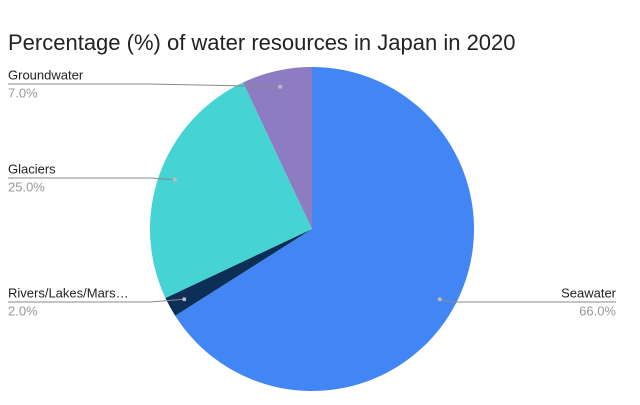  What do you see at coordinates (32, 168) in the screenshot?
I see `slice-label: Glaciers` at bounding box center [32, 168].